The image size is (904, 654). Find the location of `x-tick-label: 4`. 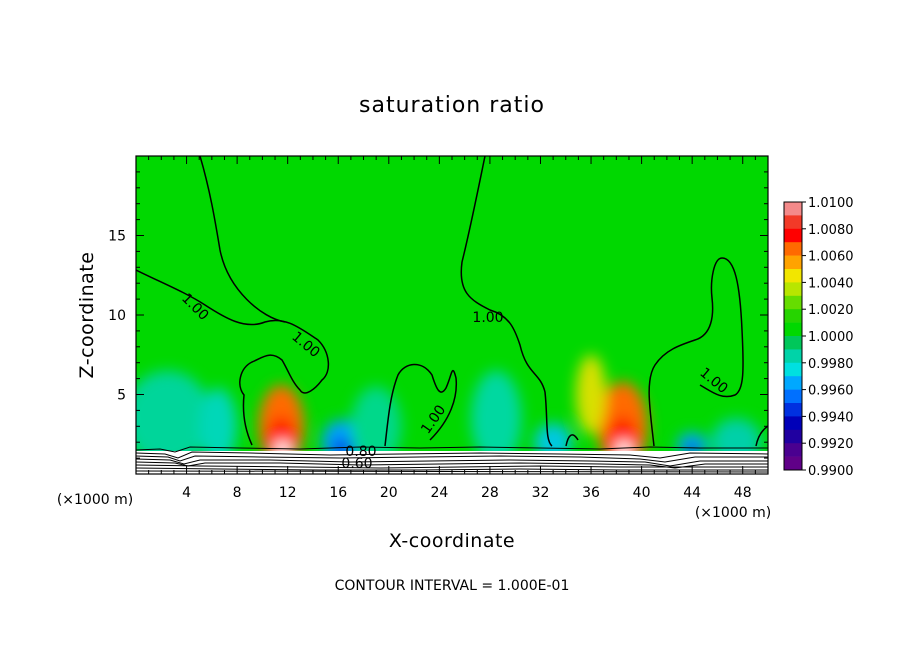

x-tick-label: 4 is located at coordinates (186, 493).